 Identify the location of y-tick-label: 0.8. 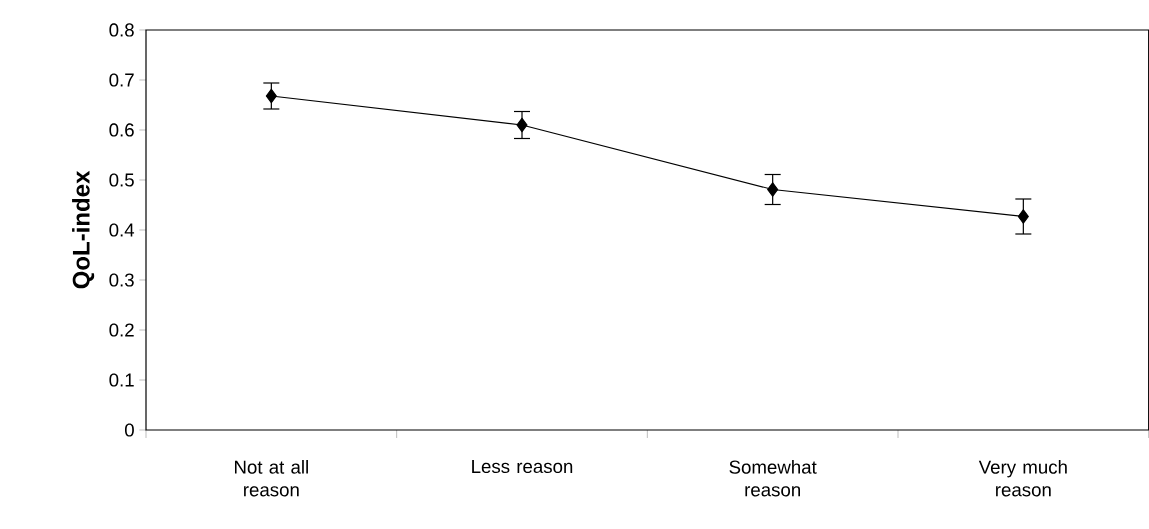
(121, 30).